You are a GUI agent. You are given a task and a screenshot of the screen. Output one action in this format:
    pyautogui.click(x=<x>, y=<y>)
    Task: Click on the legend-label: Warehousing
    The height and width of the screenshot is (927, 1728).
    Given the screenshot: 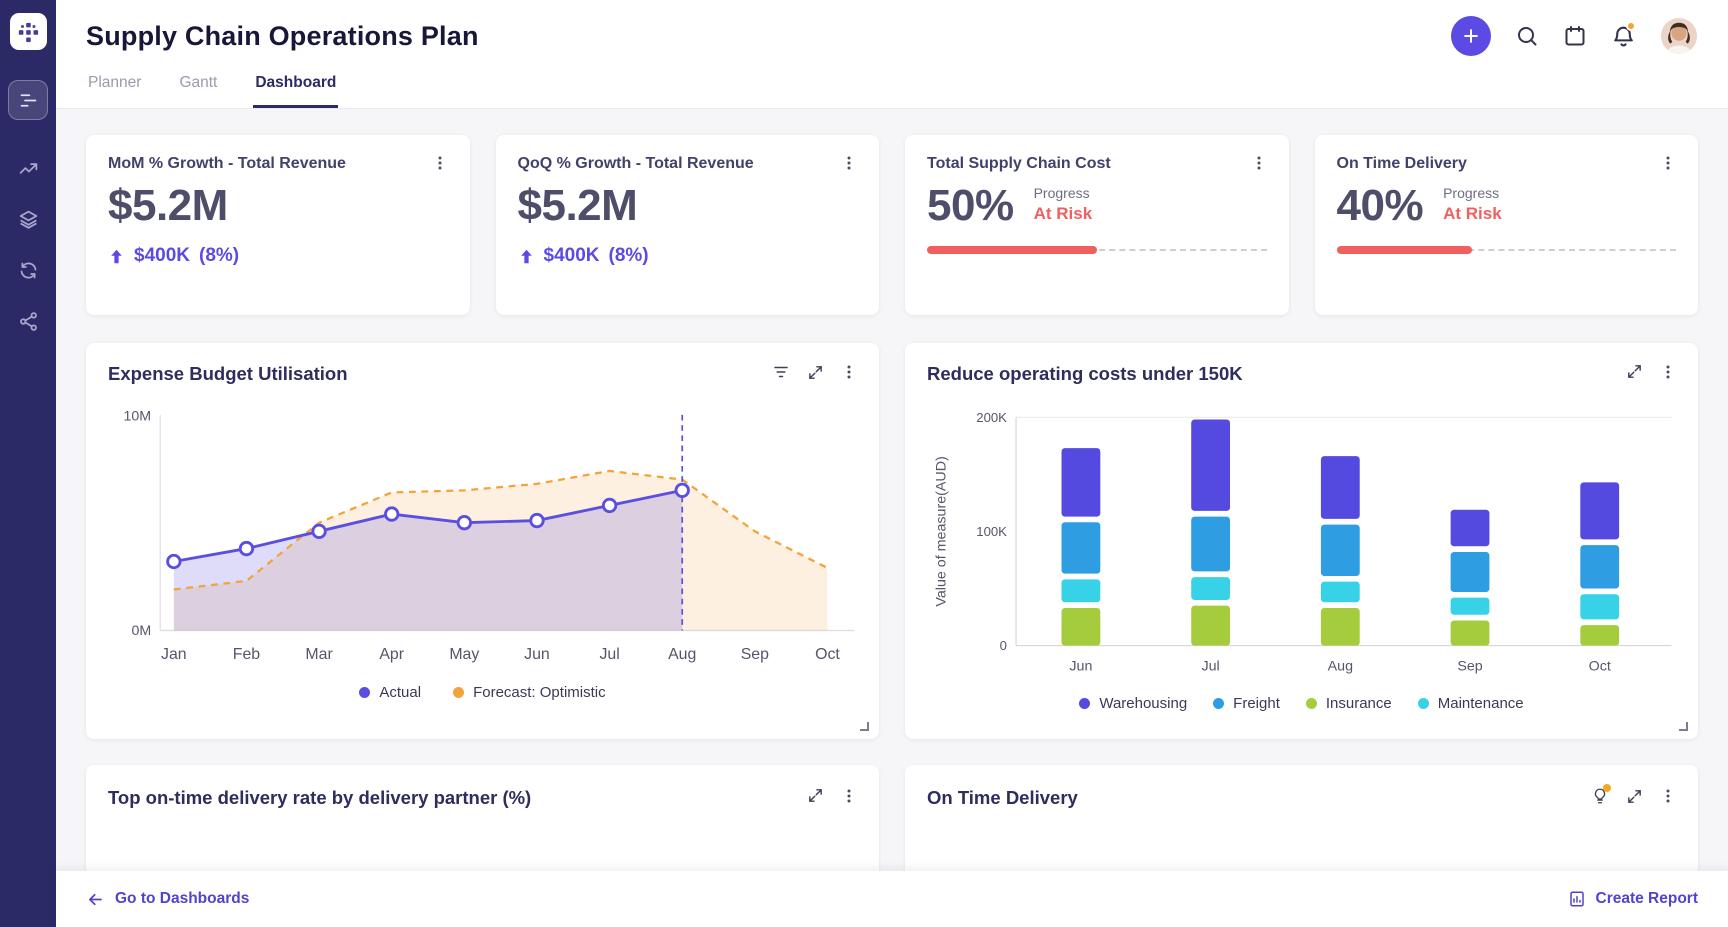 What is the action you would take?
    pyautogui.click(x=1143, y=703)
    